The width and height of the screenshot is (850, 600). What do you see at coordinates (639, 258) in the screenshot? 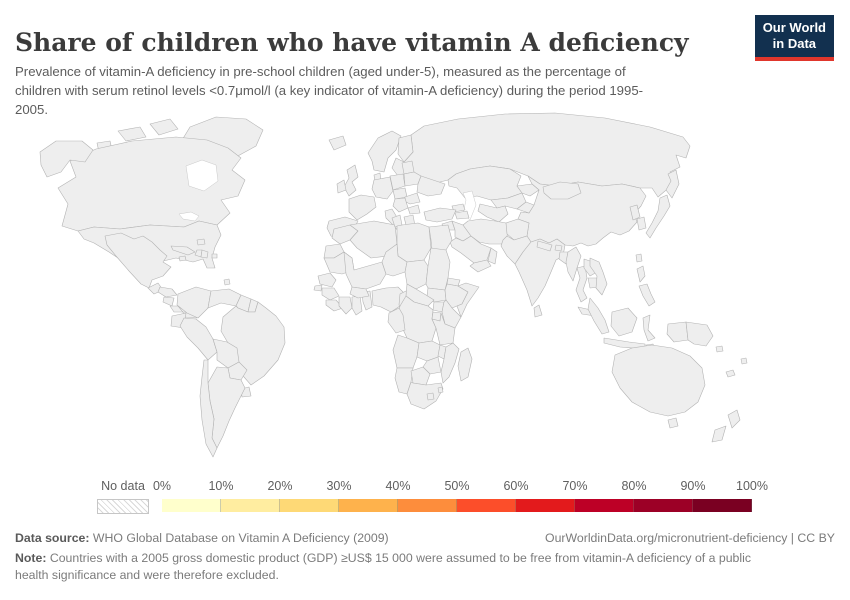
I see `country-taiwan` at bounding box center [639, 258].